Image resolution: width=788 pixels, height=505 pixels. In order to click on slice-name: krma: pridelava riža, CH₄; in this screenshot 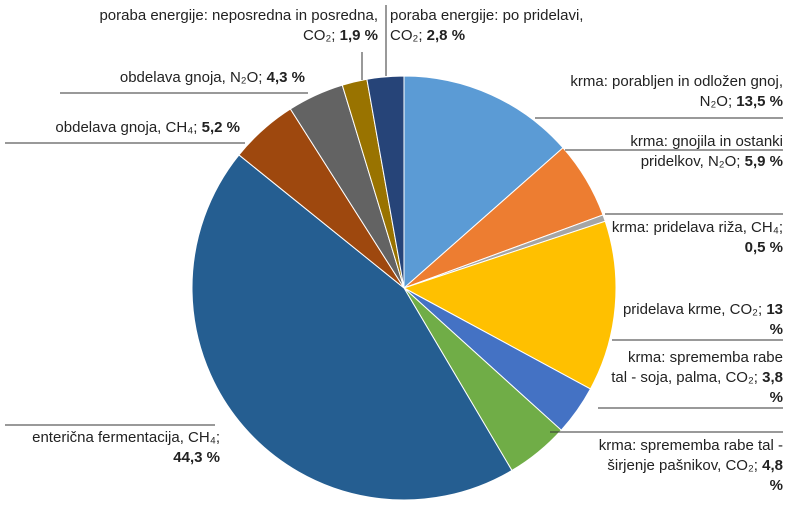, I will do `click(697, 227)`.